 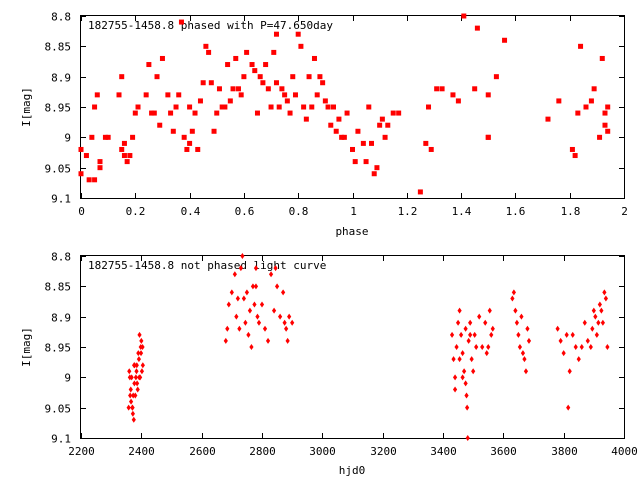 I want to click on y-tick-label: 8.85, so click(x=58, y=287).